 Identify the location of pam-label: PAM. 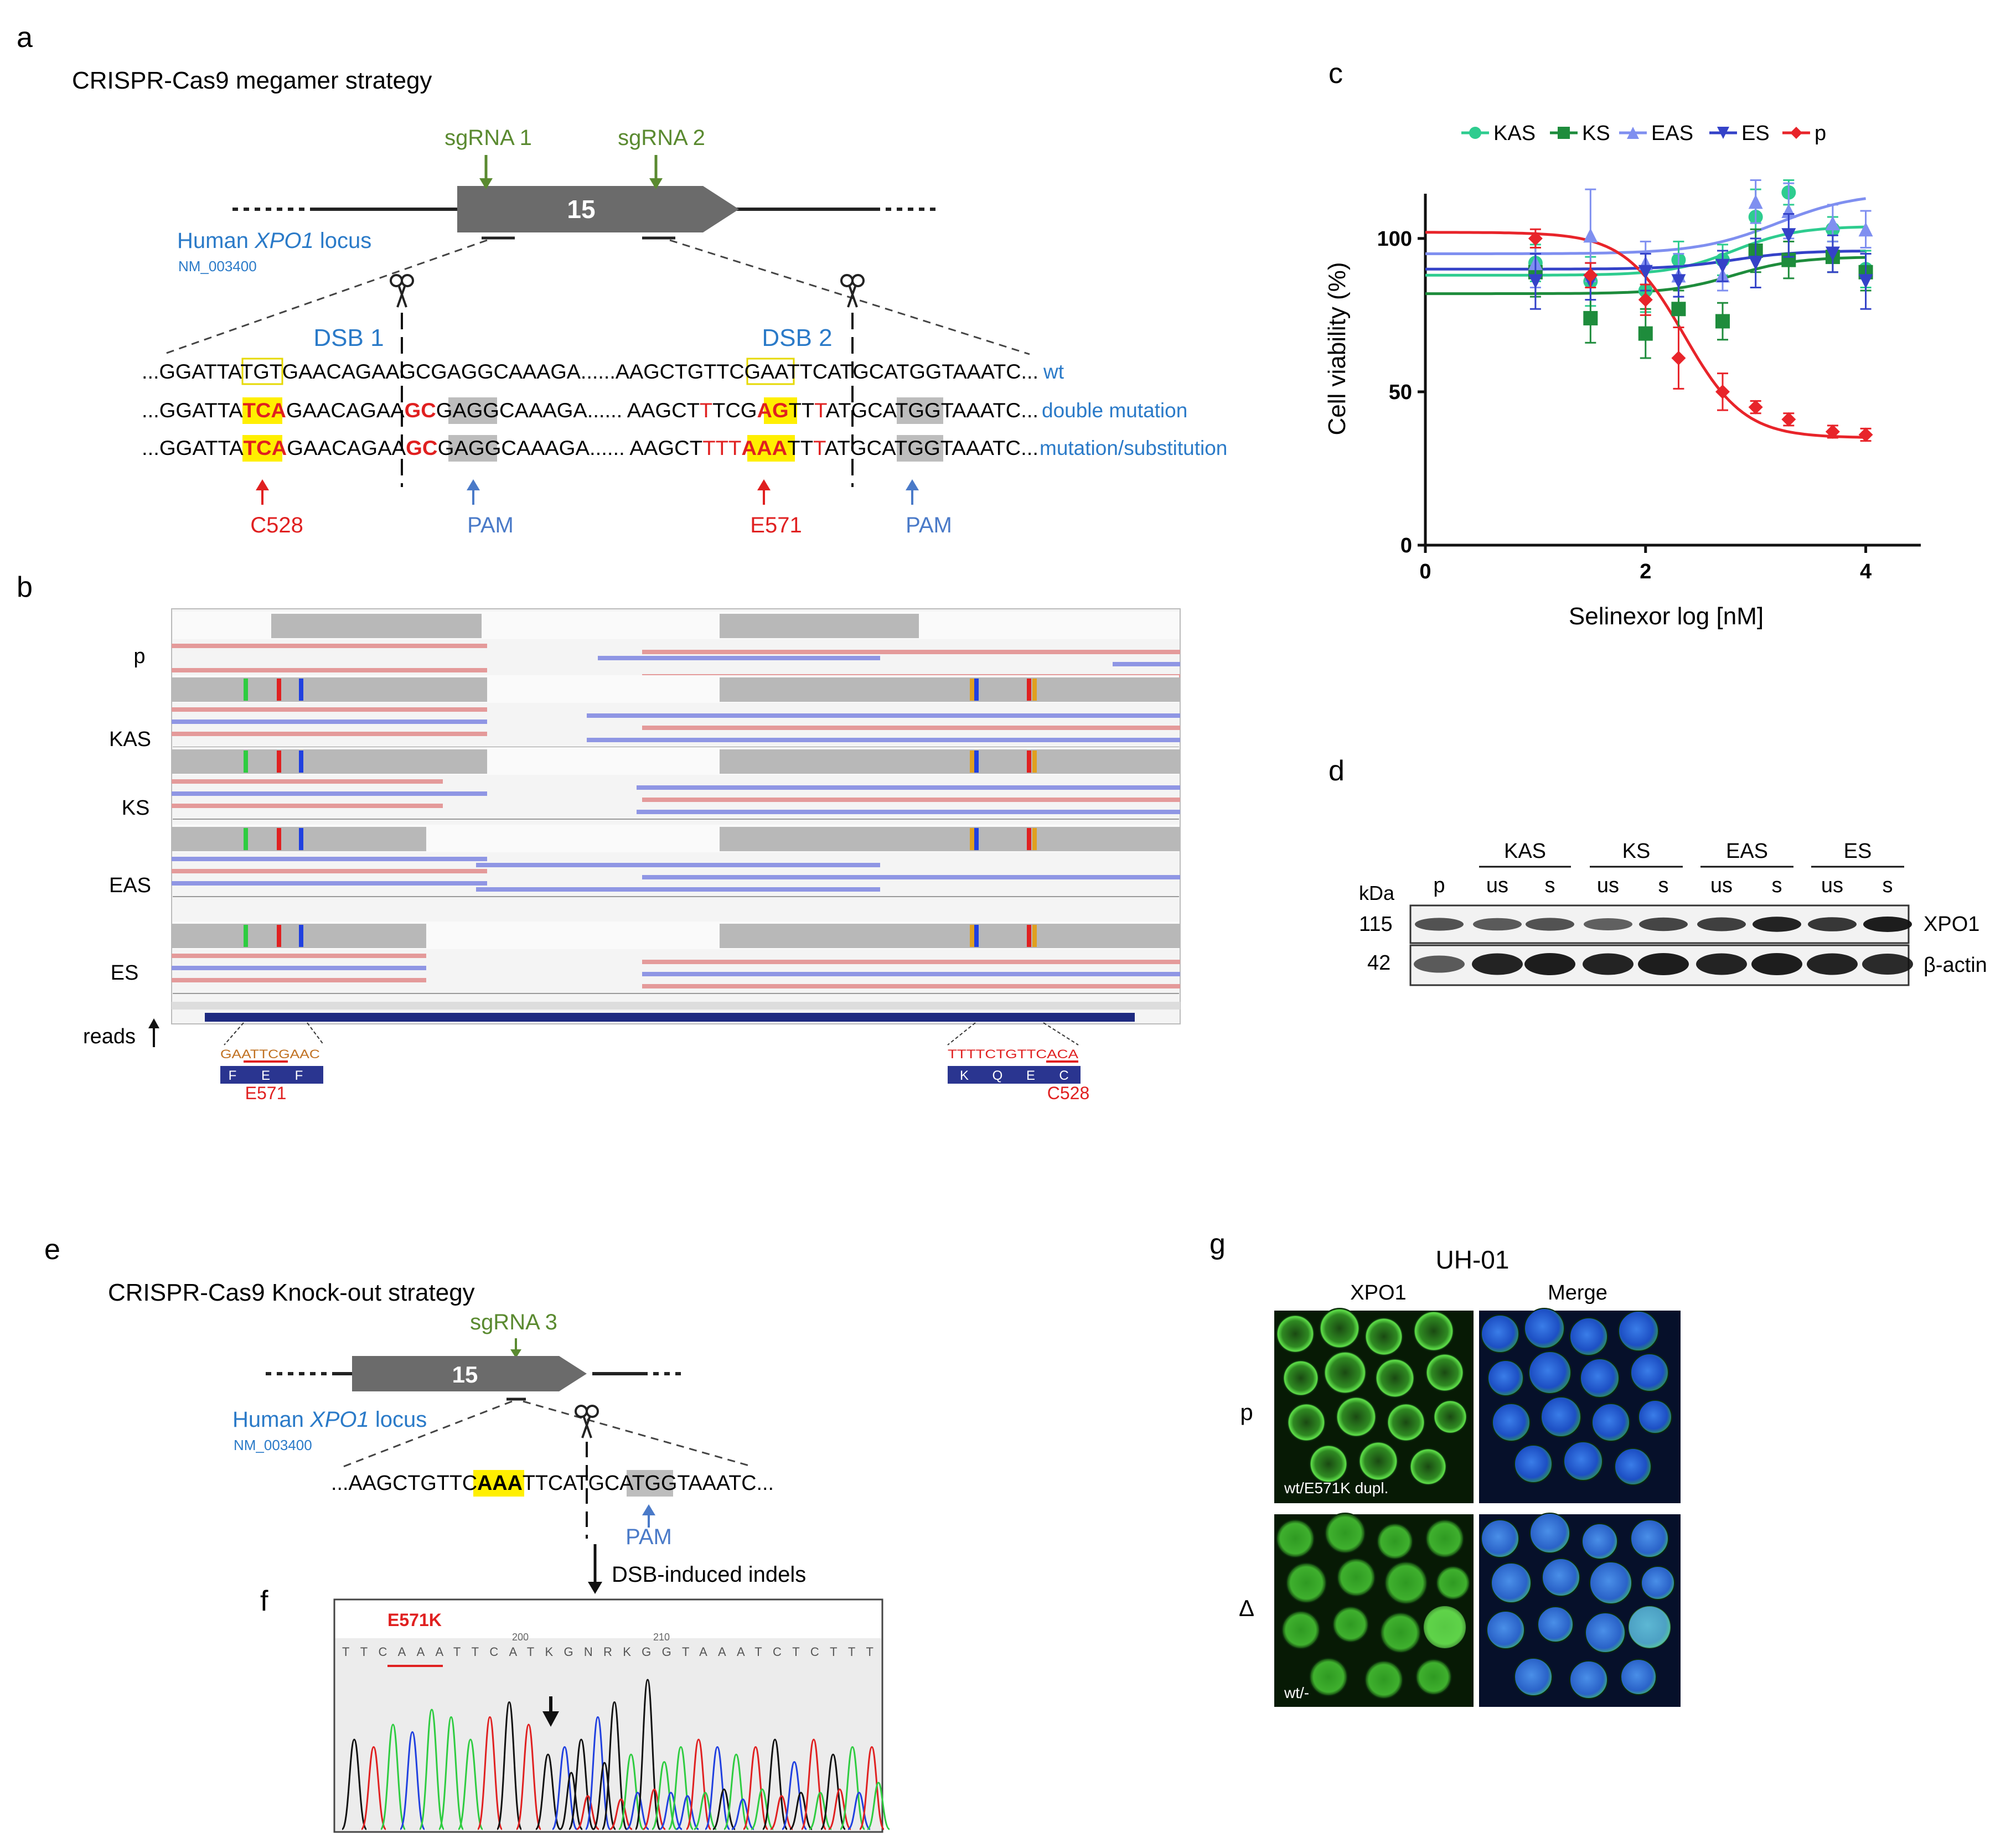
(490, 525).